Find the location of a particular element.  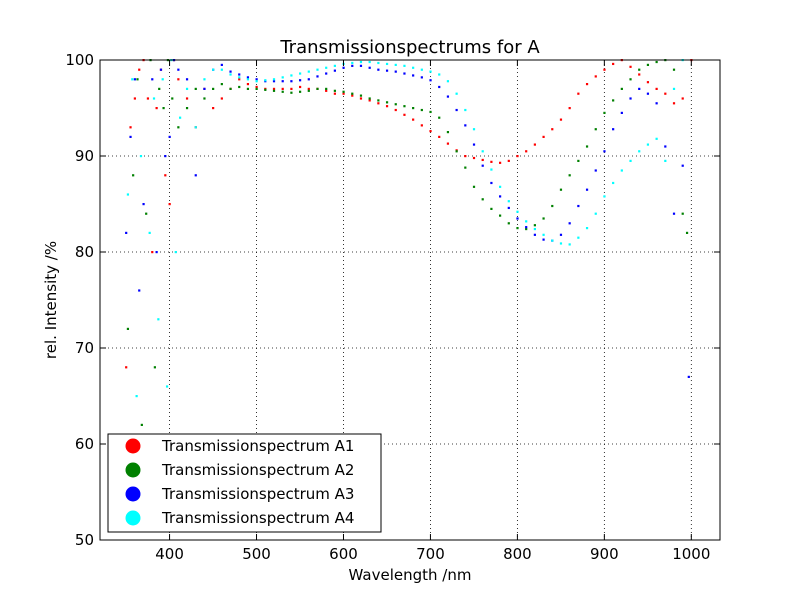

y-tick-label: 70 is located at coordinates (84, 348).